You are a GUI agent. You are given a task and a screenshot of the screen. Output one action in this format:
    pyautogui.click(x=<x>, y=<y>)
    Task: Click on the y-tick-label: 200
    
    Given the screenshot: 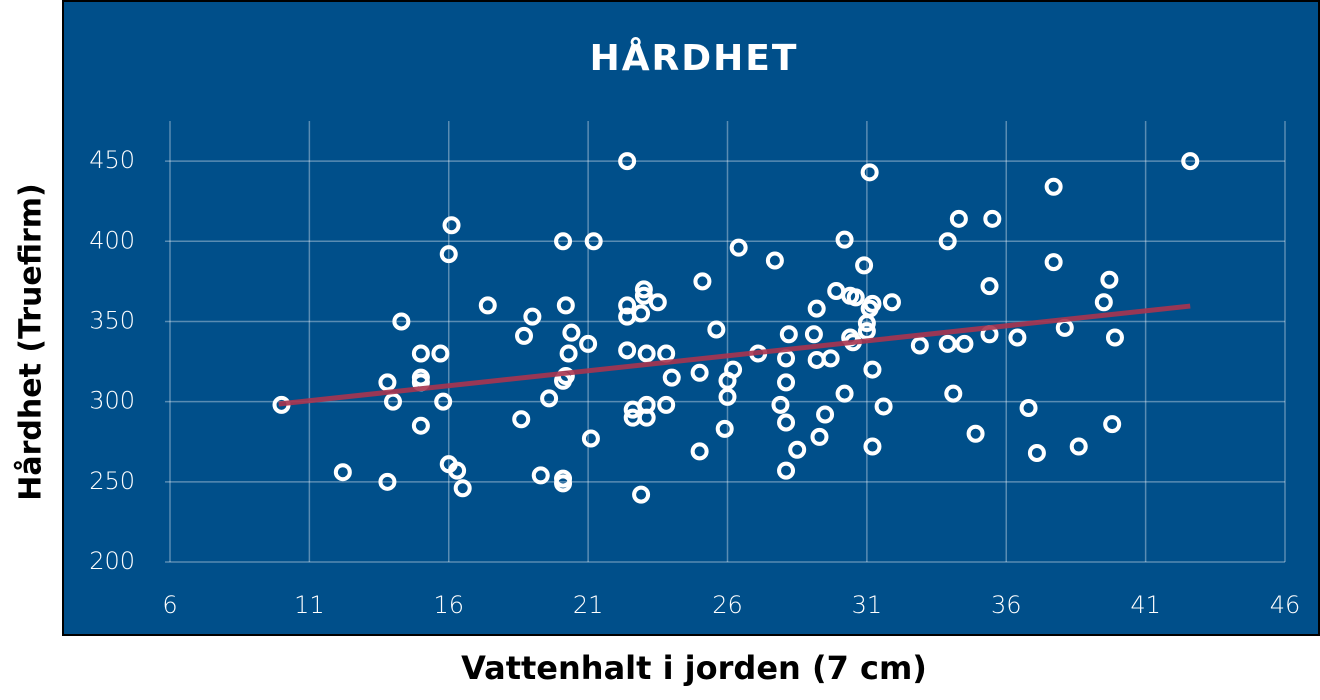 What is the action you would take?
    pyautogui.click(x=112, y=561)
    